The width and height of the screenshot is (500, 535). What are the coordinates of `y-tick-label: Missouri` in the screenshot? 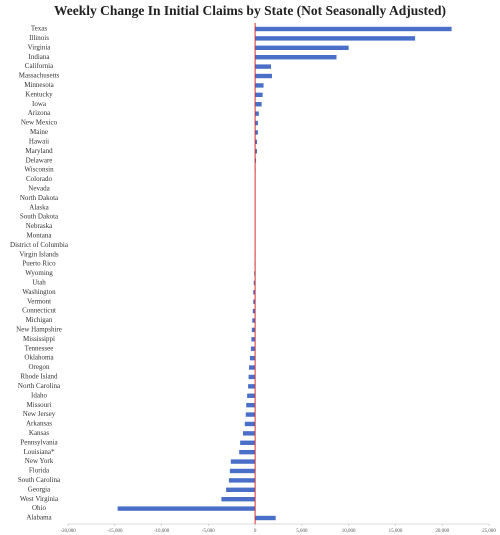 It's located at (39, 405).